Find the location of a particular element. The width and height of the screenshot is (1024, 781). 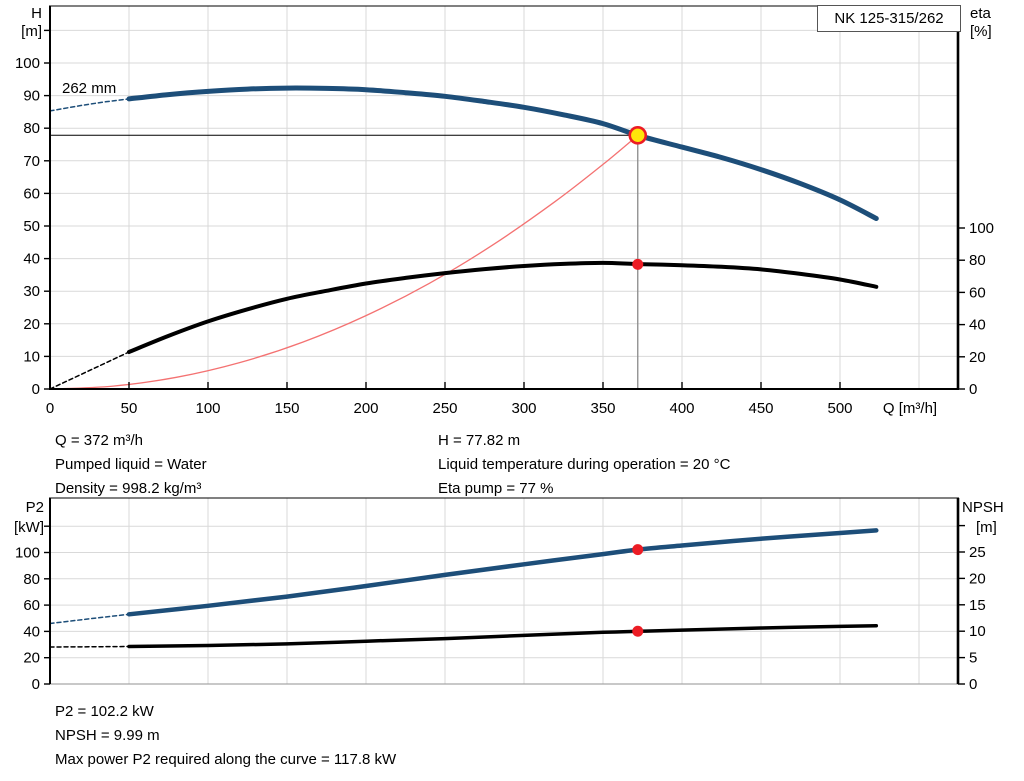

x-axis-tick-label: 50 is located at coordinates (129, 408).